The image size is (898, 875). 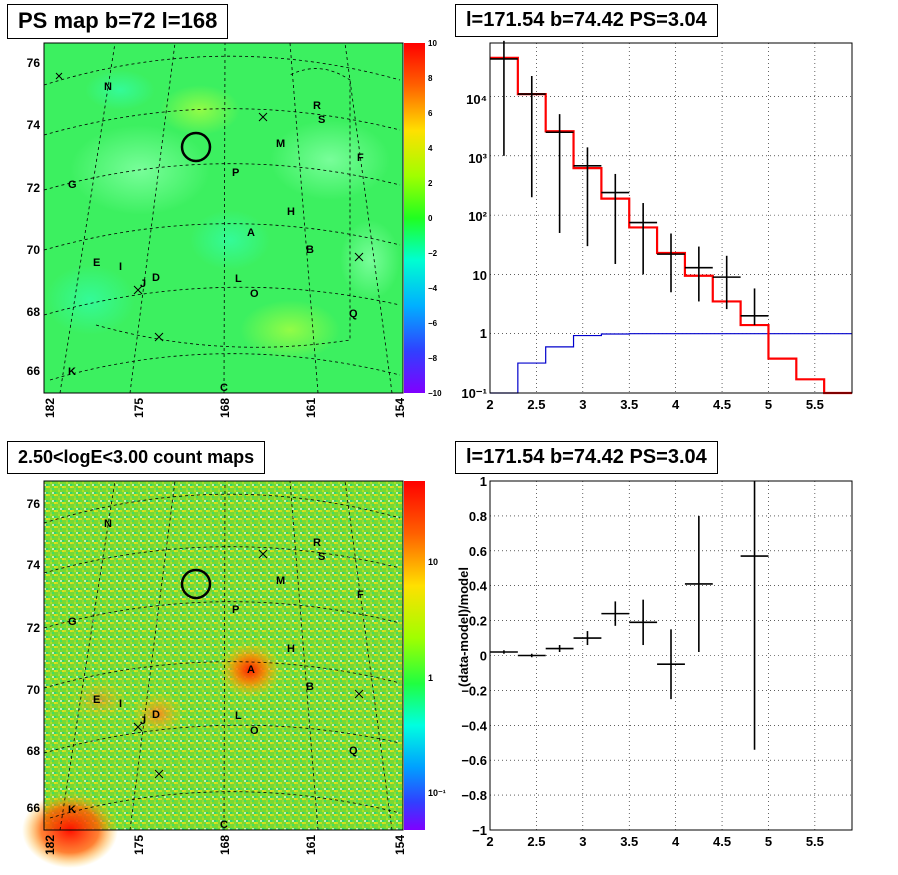 I want to click on spectrum-x-tick: 2.5, so click(x=536, y=404).